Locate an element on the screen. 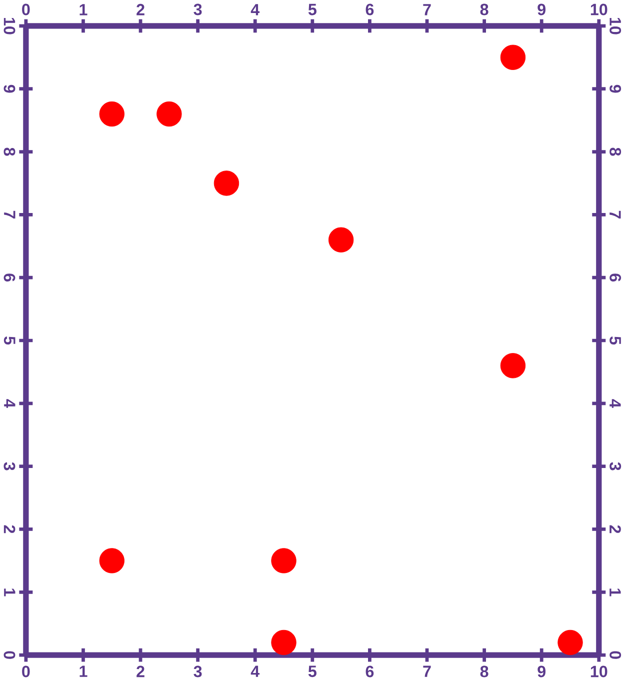  x-tick-label: 6 is located at coordinates (370, 672).